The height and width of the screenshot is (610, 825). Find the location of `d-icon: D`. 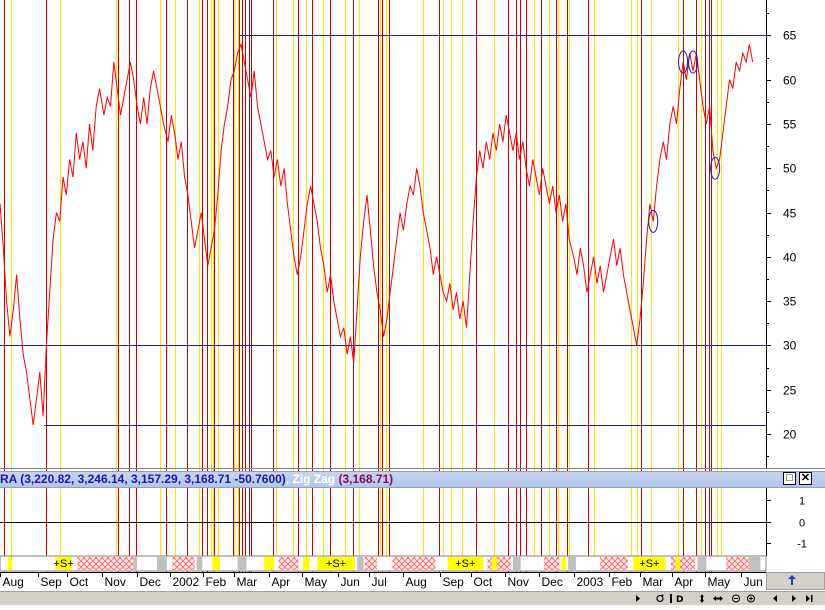

d-icon: D is located at coordinates (679, 600).